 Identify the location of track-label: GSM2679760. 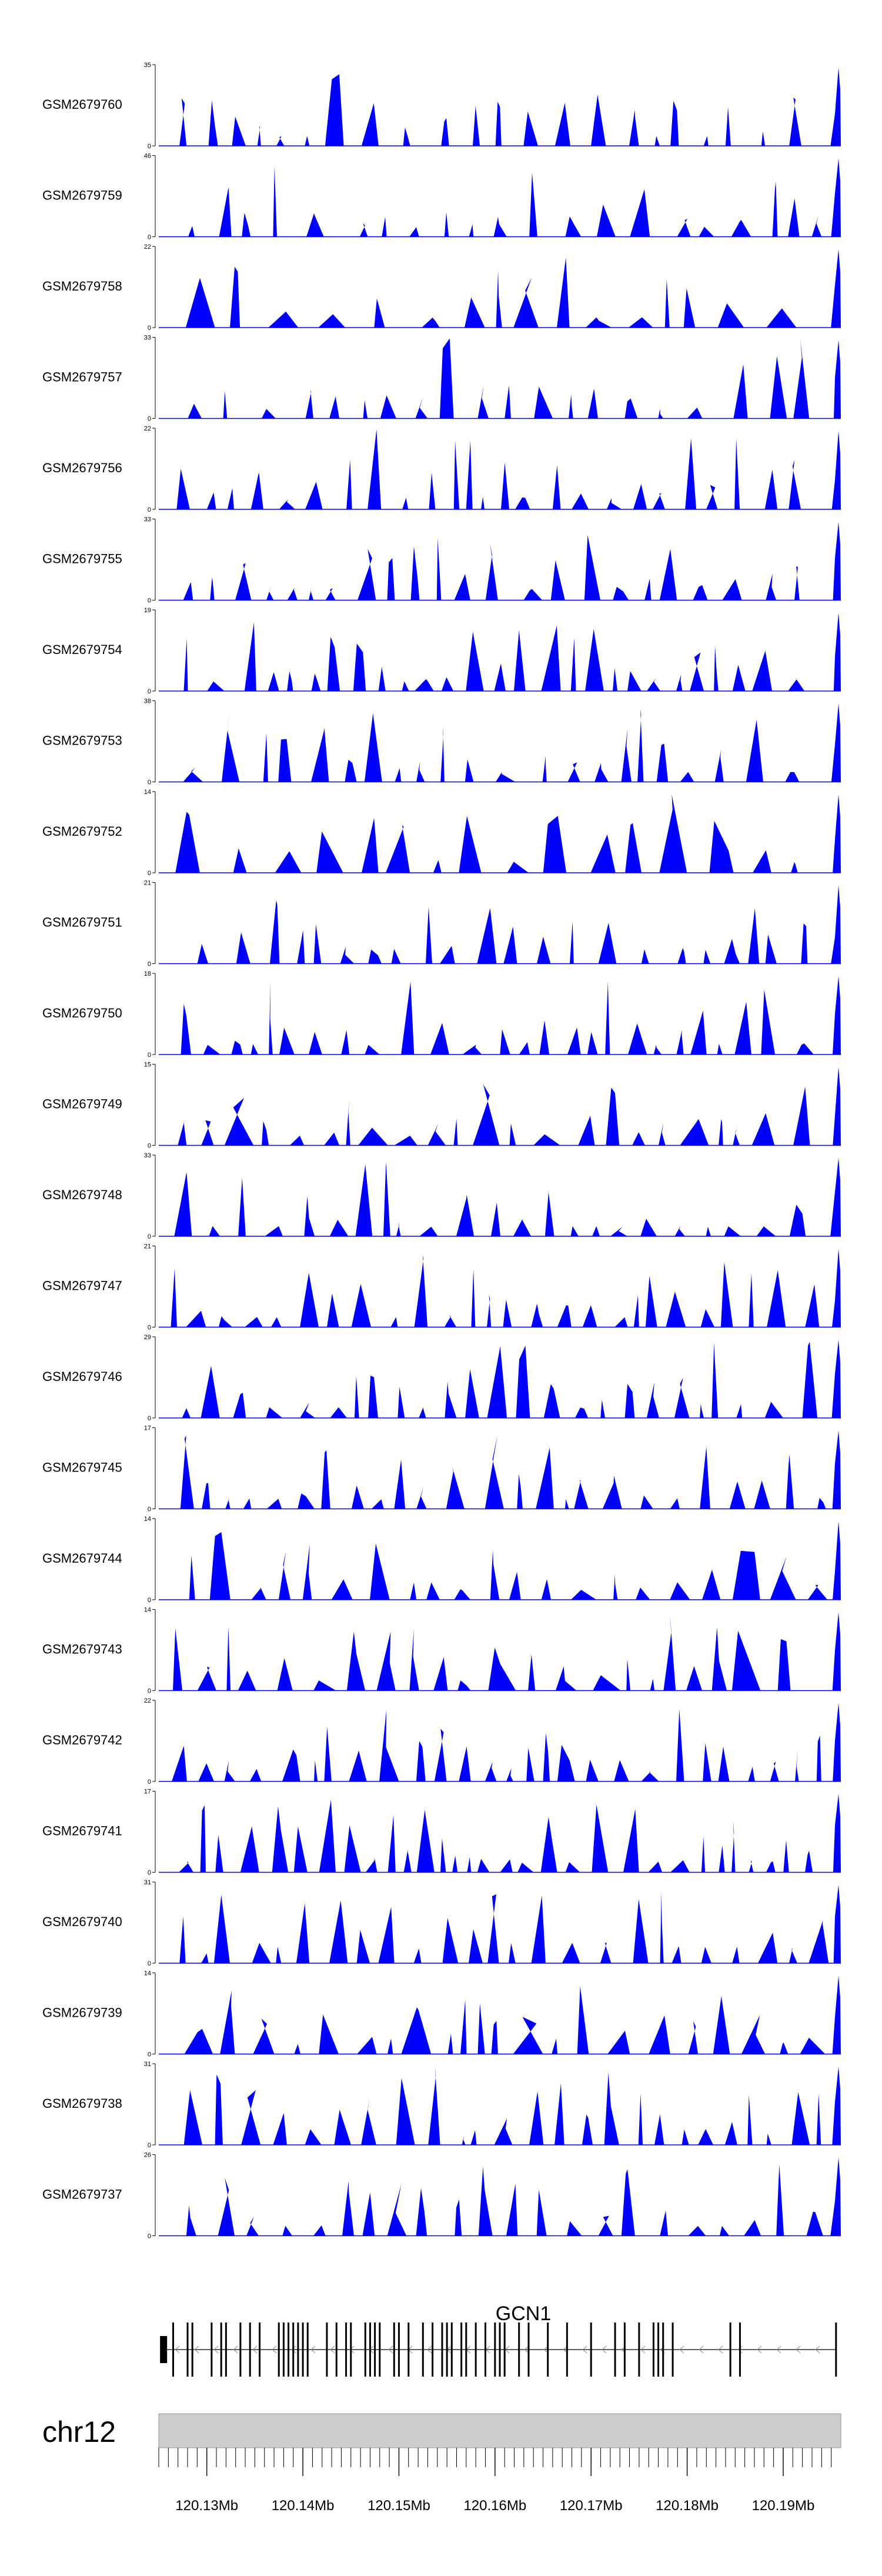
(82, 104).